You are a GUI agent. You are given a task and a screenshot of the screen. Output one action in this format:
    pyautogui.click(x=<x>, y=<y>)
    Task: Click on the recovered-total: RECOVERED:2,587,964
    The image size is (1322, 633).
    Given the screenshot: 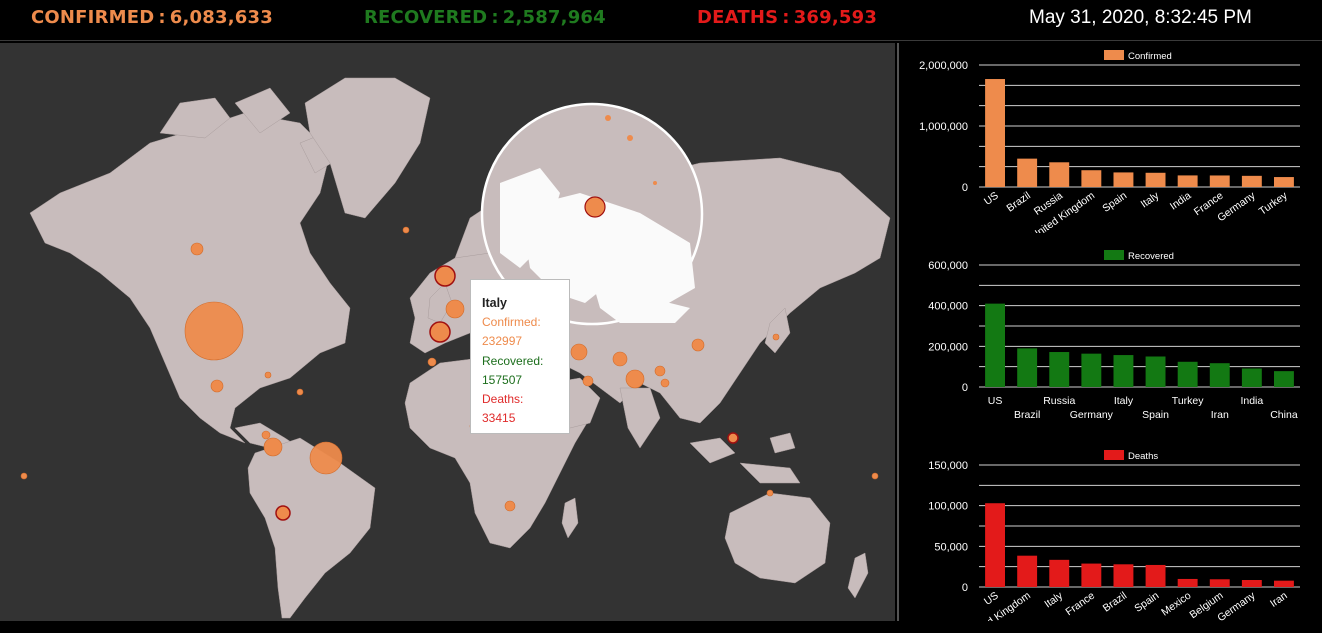 What is the action you would take?
    pyautogui.click(x=485, y=17)
    